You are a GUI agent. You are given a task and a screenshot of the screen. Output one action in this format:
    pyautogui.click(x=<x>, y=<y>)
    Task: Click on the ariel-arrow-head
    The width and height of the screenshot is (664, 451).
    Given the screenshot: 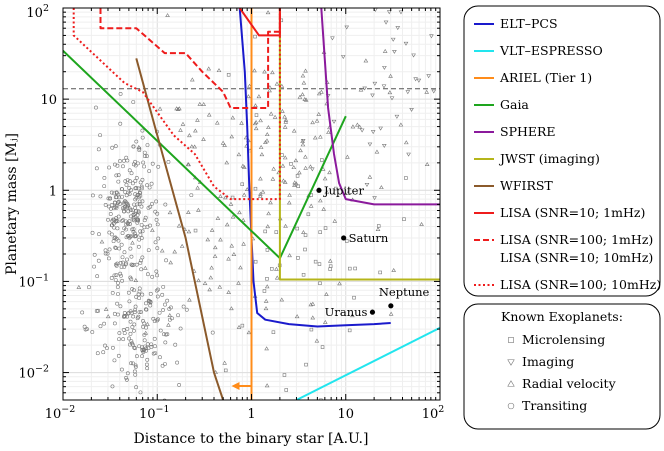 What is the action you would take?
    pyautogui.click(x=235, y=386)
    